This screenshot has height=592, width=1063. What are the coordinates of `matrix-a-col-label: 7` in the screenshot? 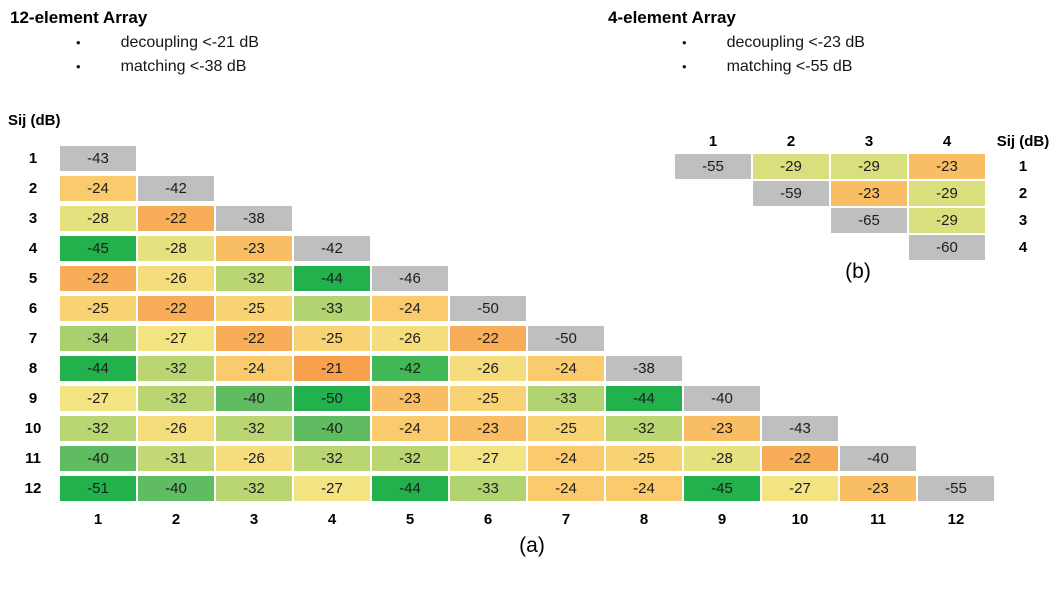 It's located at (566, 519).